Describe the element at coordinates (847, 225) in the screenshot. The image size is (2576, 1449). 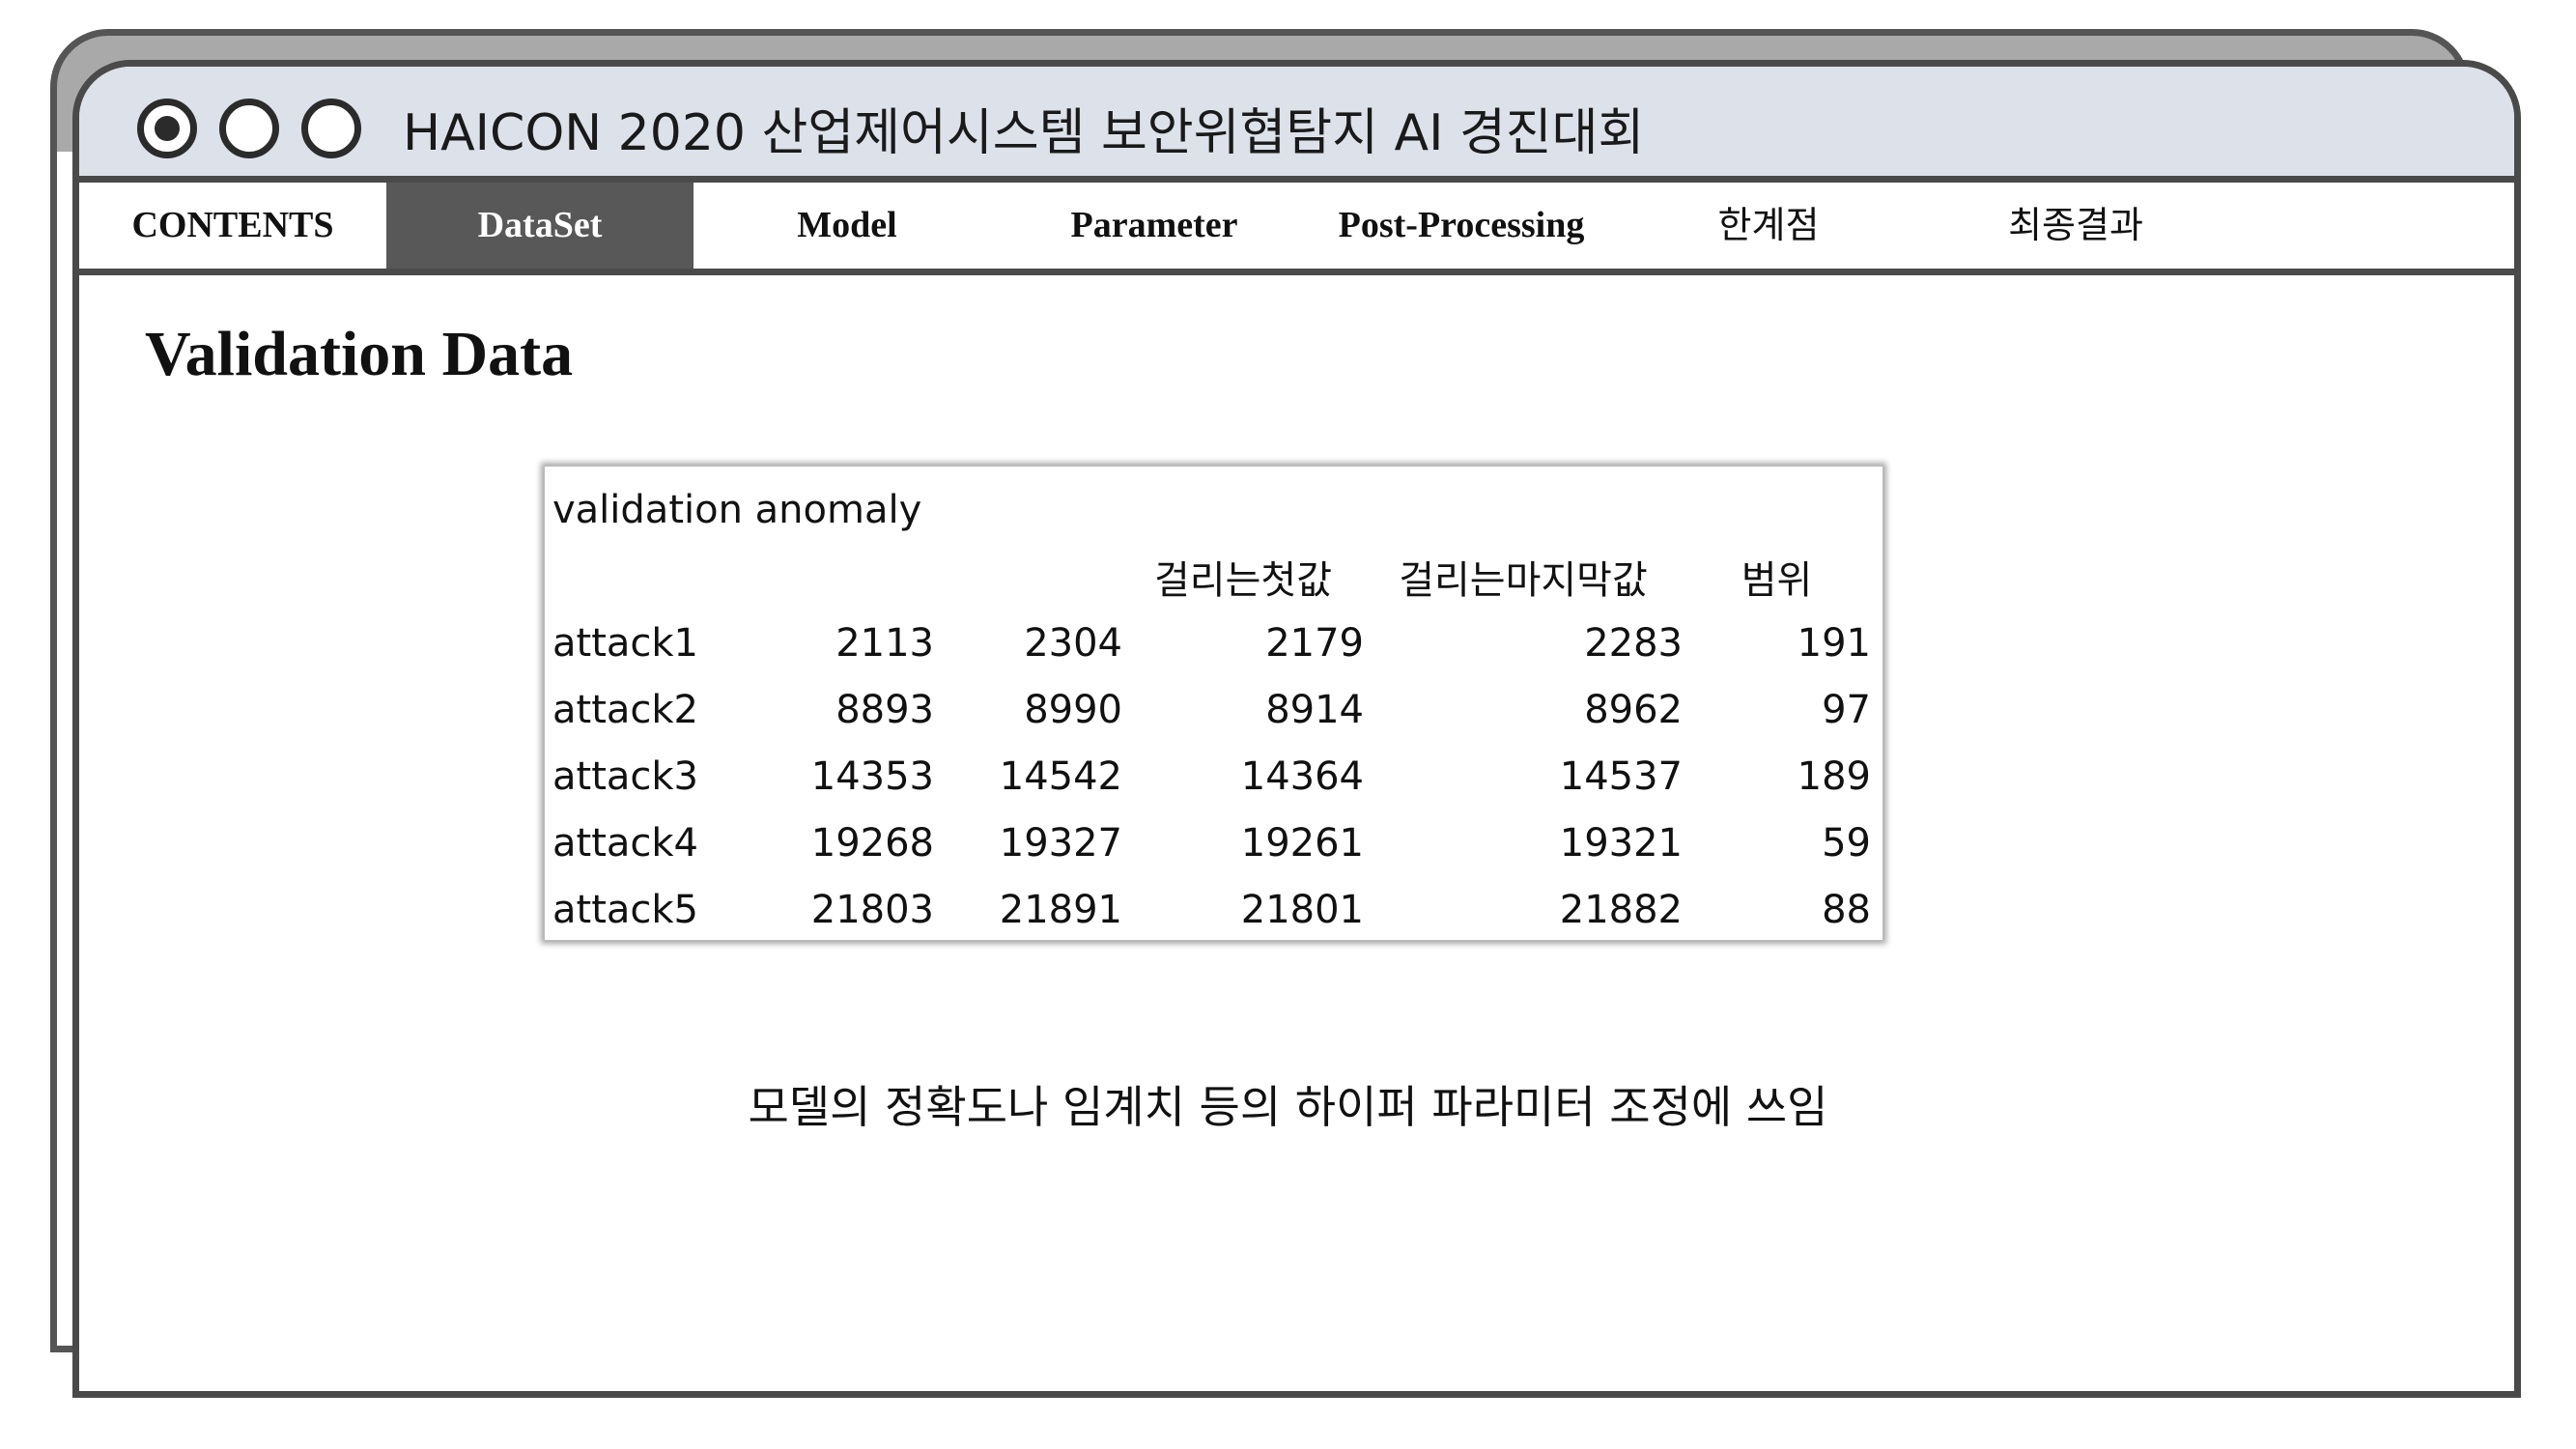
I see `tab-model: Model` at that location.